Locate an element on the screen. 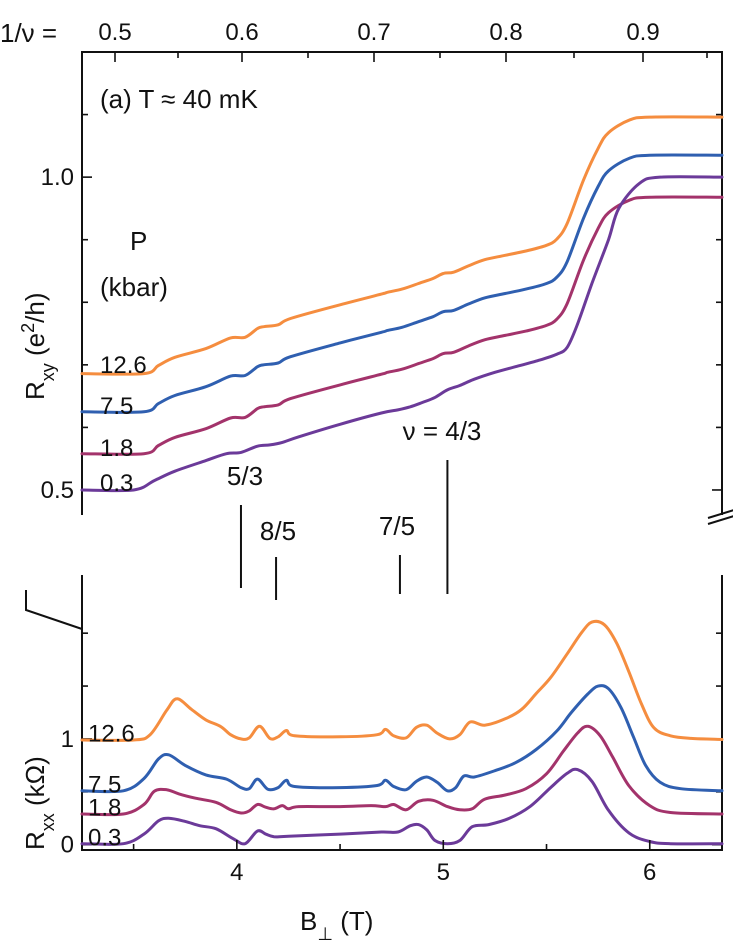  x-tick-label: 5 is located at coordinates (443, 872).